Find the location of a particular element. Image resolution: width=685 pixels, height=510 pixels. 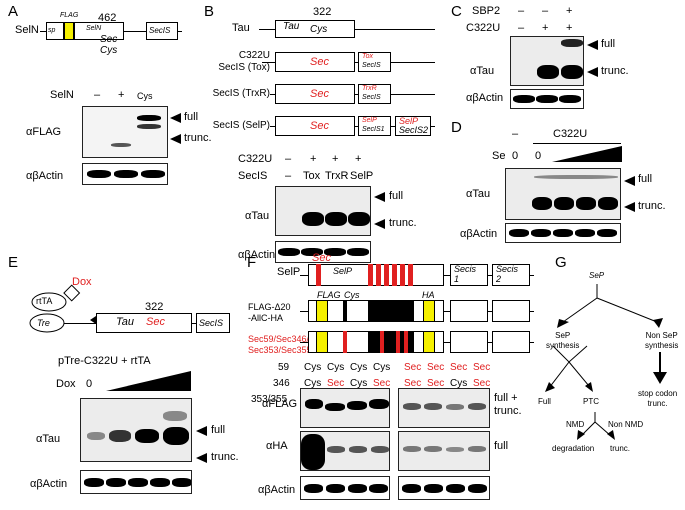

b-row2-4: SelP is located at coordinates (362, 176).